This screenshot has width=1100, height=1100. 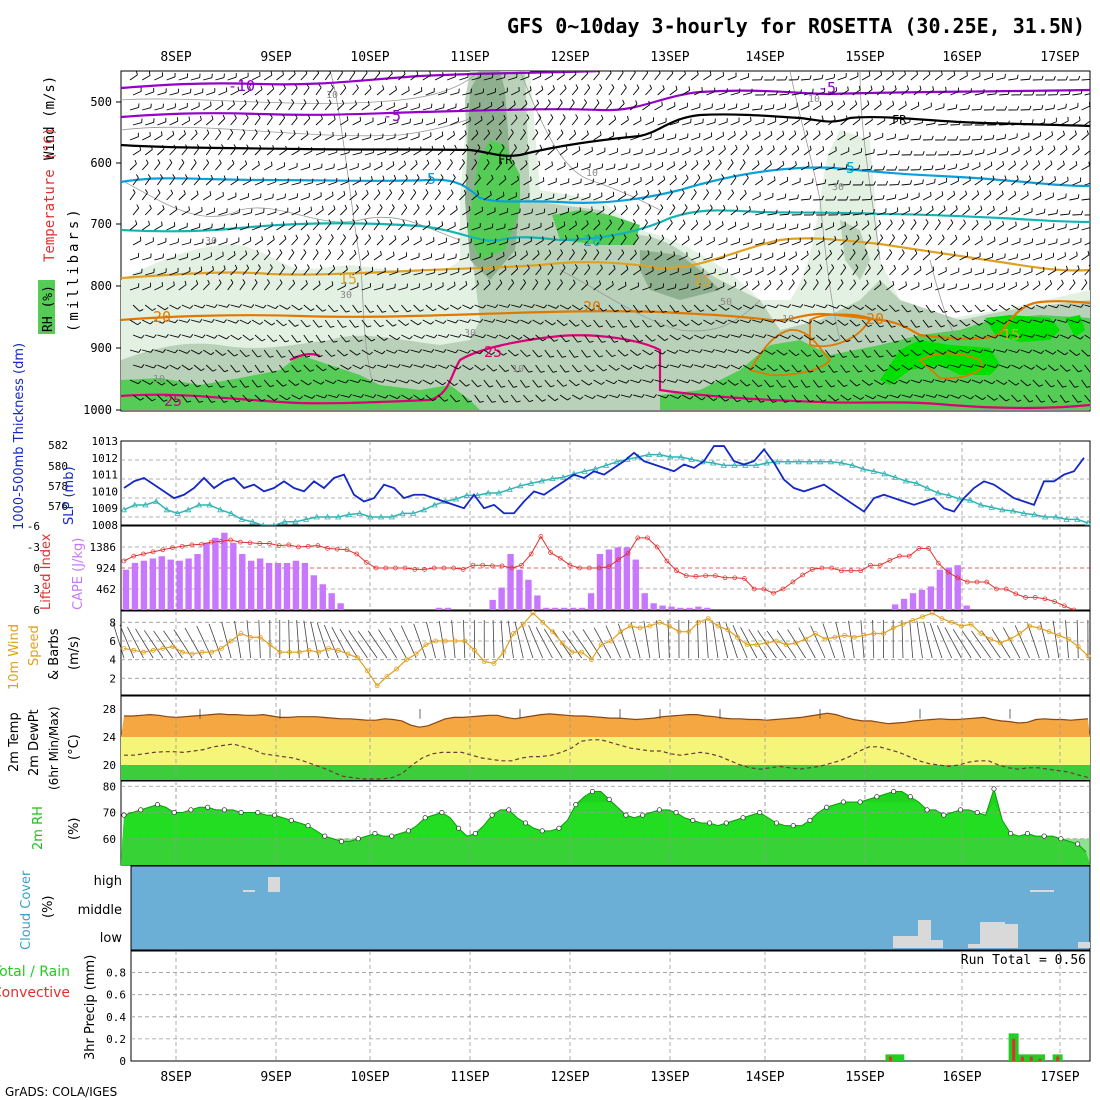 What do you see at coordinates (696, 576) in the screenshot?
I see `li-point` at bounding box center [696, 576].